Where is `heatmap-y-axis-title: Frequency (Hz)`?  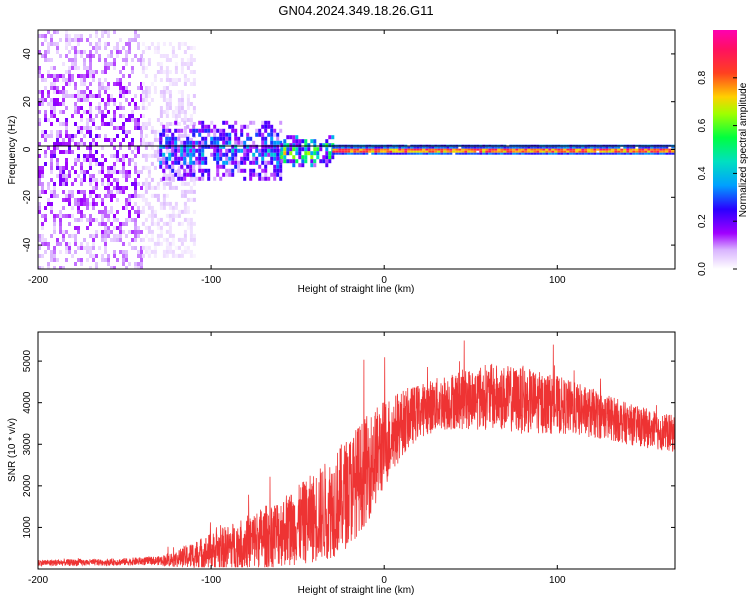 heatmap-y-axis-title: Frequency (Hz) is located at coordinates (12, 150).